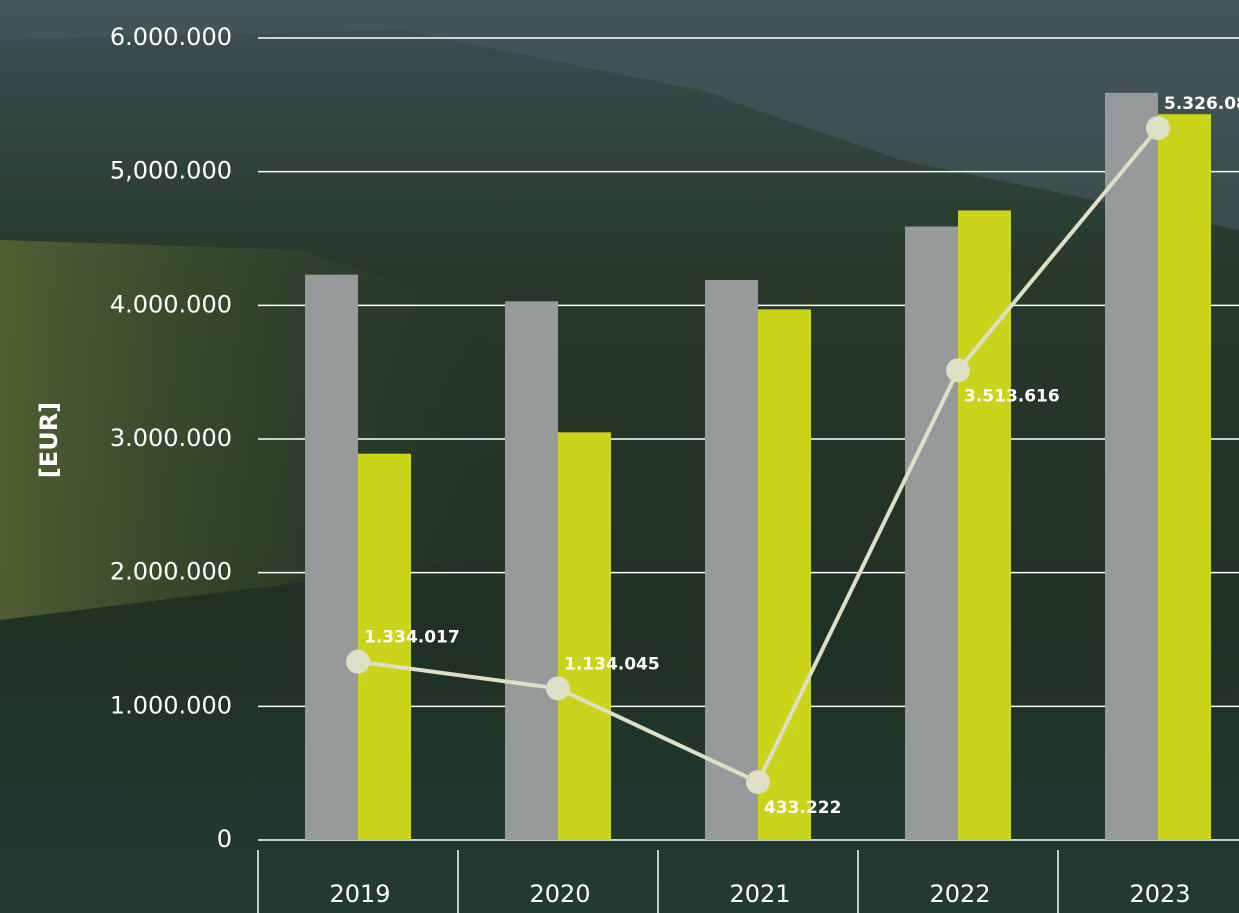 The height and width of the screenshot is (913, 1239). What do you see at coordinates (1159, 894) in the screenshot?
I see `x-tick-label: 2023` at bounding box center [1159, 894].